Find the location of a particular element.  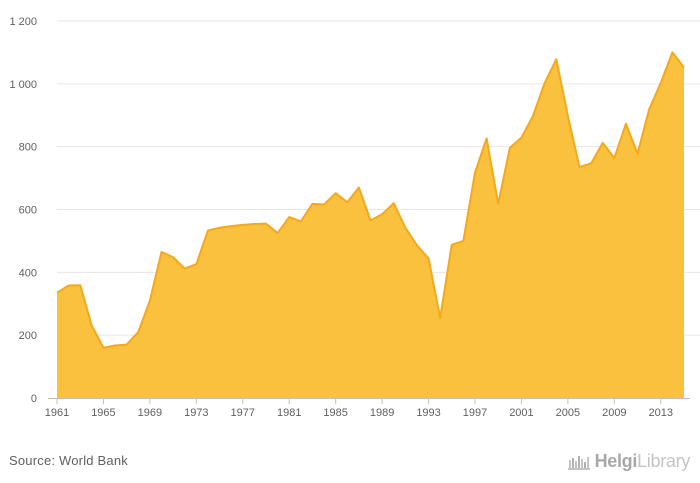

y-tick-label: 600 is located at coordinates (28, 211).